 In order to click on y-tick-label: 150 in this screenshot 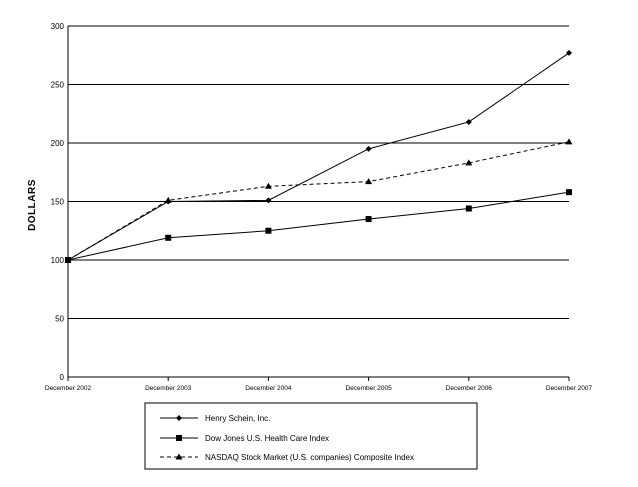, I will do `click(58, 202)`.